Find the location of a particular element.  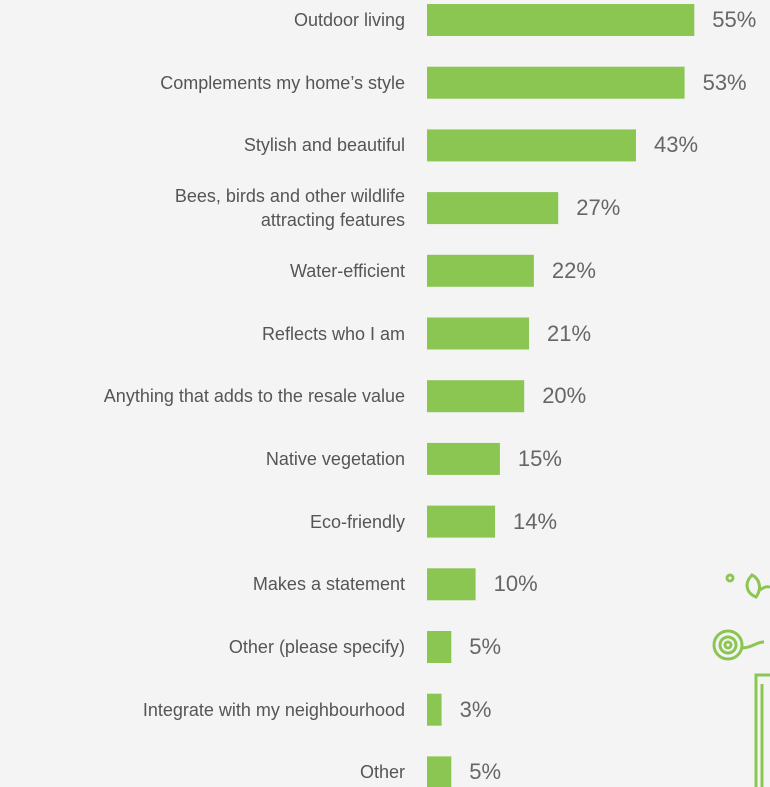

value-label: 3% is located at coordinates (475, 709).